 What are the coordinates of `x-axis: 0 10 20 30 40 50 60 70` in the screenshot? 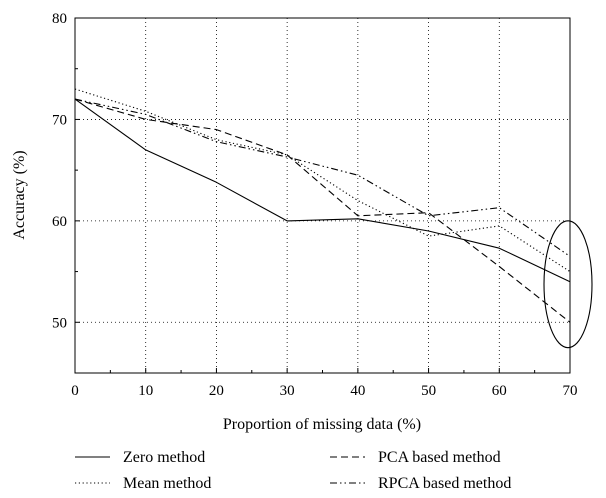 It's located at (324, 383).